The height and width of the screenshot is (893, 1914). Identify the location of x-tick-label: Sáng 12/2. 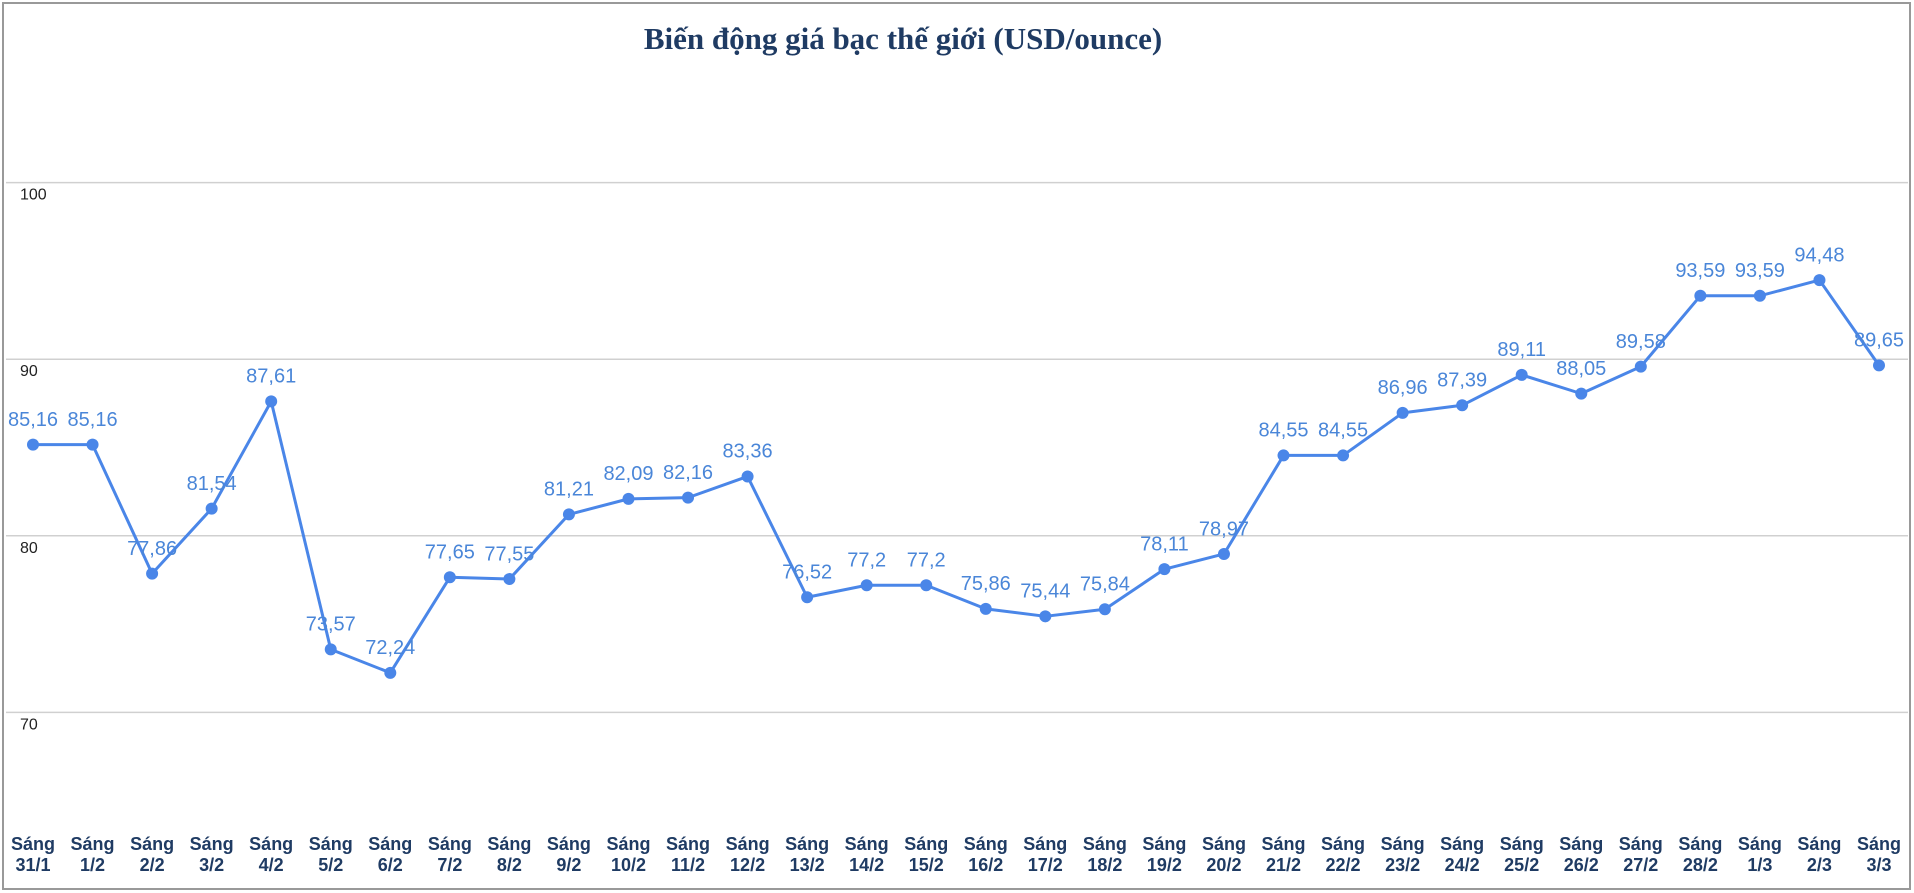
(747, 854).